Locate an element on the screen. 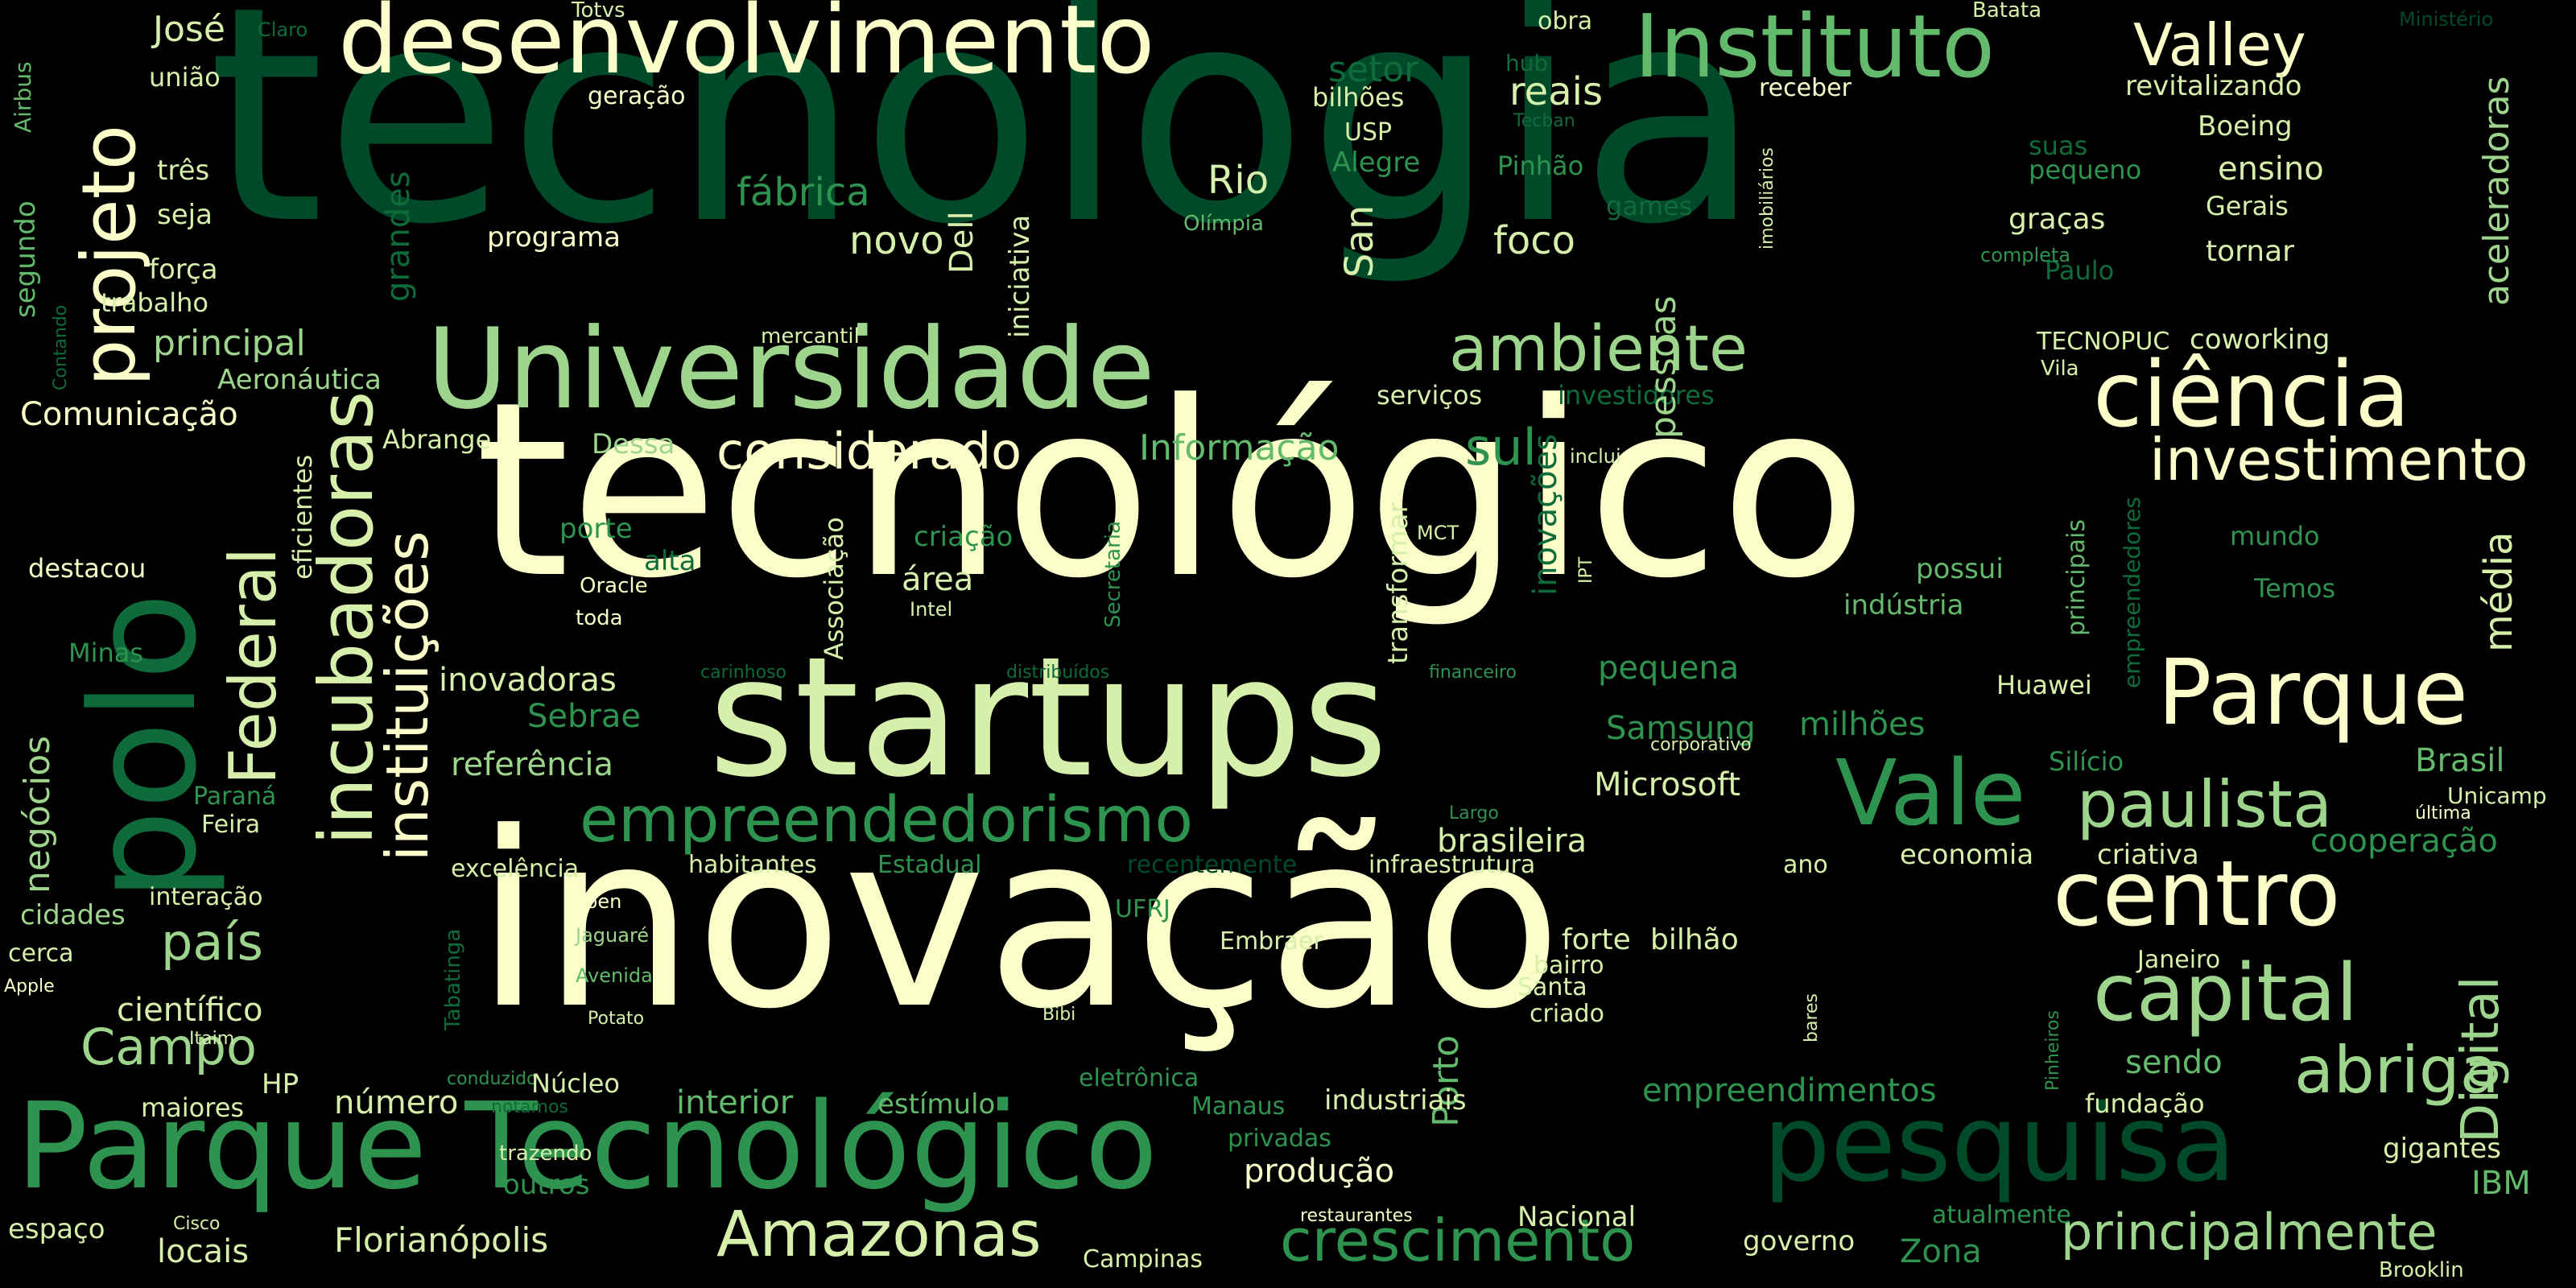 The width and height of the screenshot is (2576, 1288). word: games is located at coordinates (1649, 206).